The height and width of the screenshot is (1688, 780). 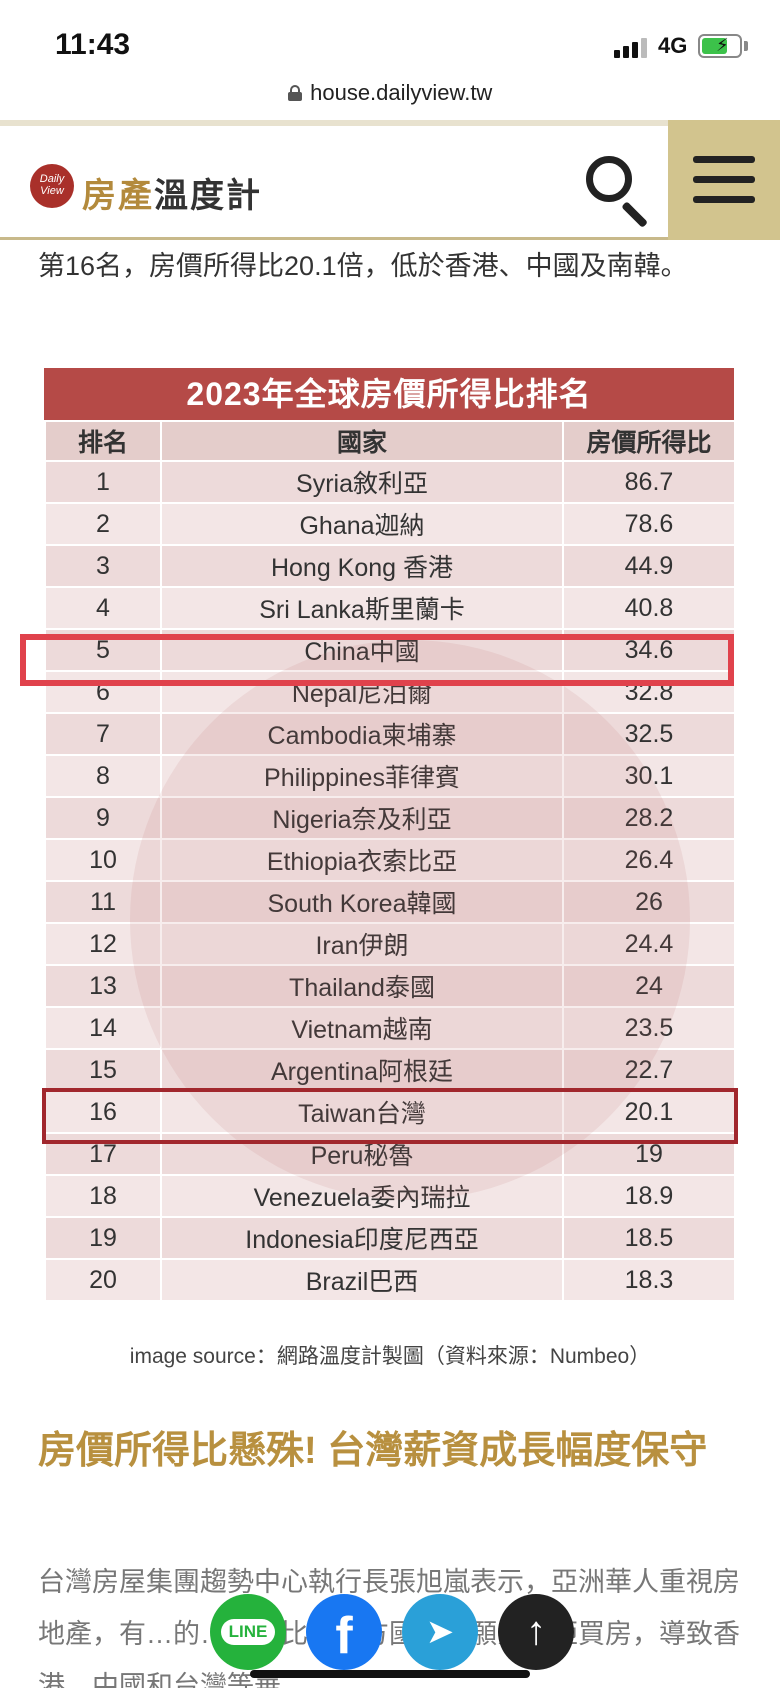 I want to click on table-row: 19 Indonesia印度尼西亞 18.5, so click(x=390, y=1238).